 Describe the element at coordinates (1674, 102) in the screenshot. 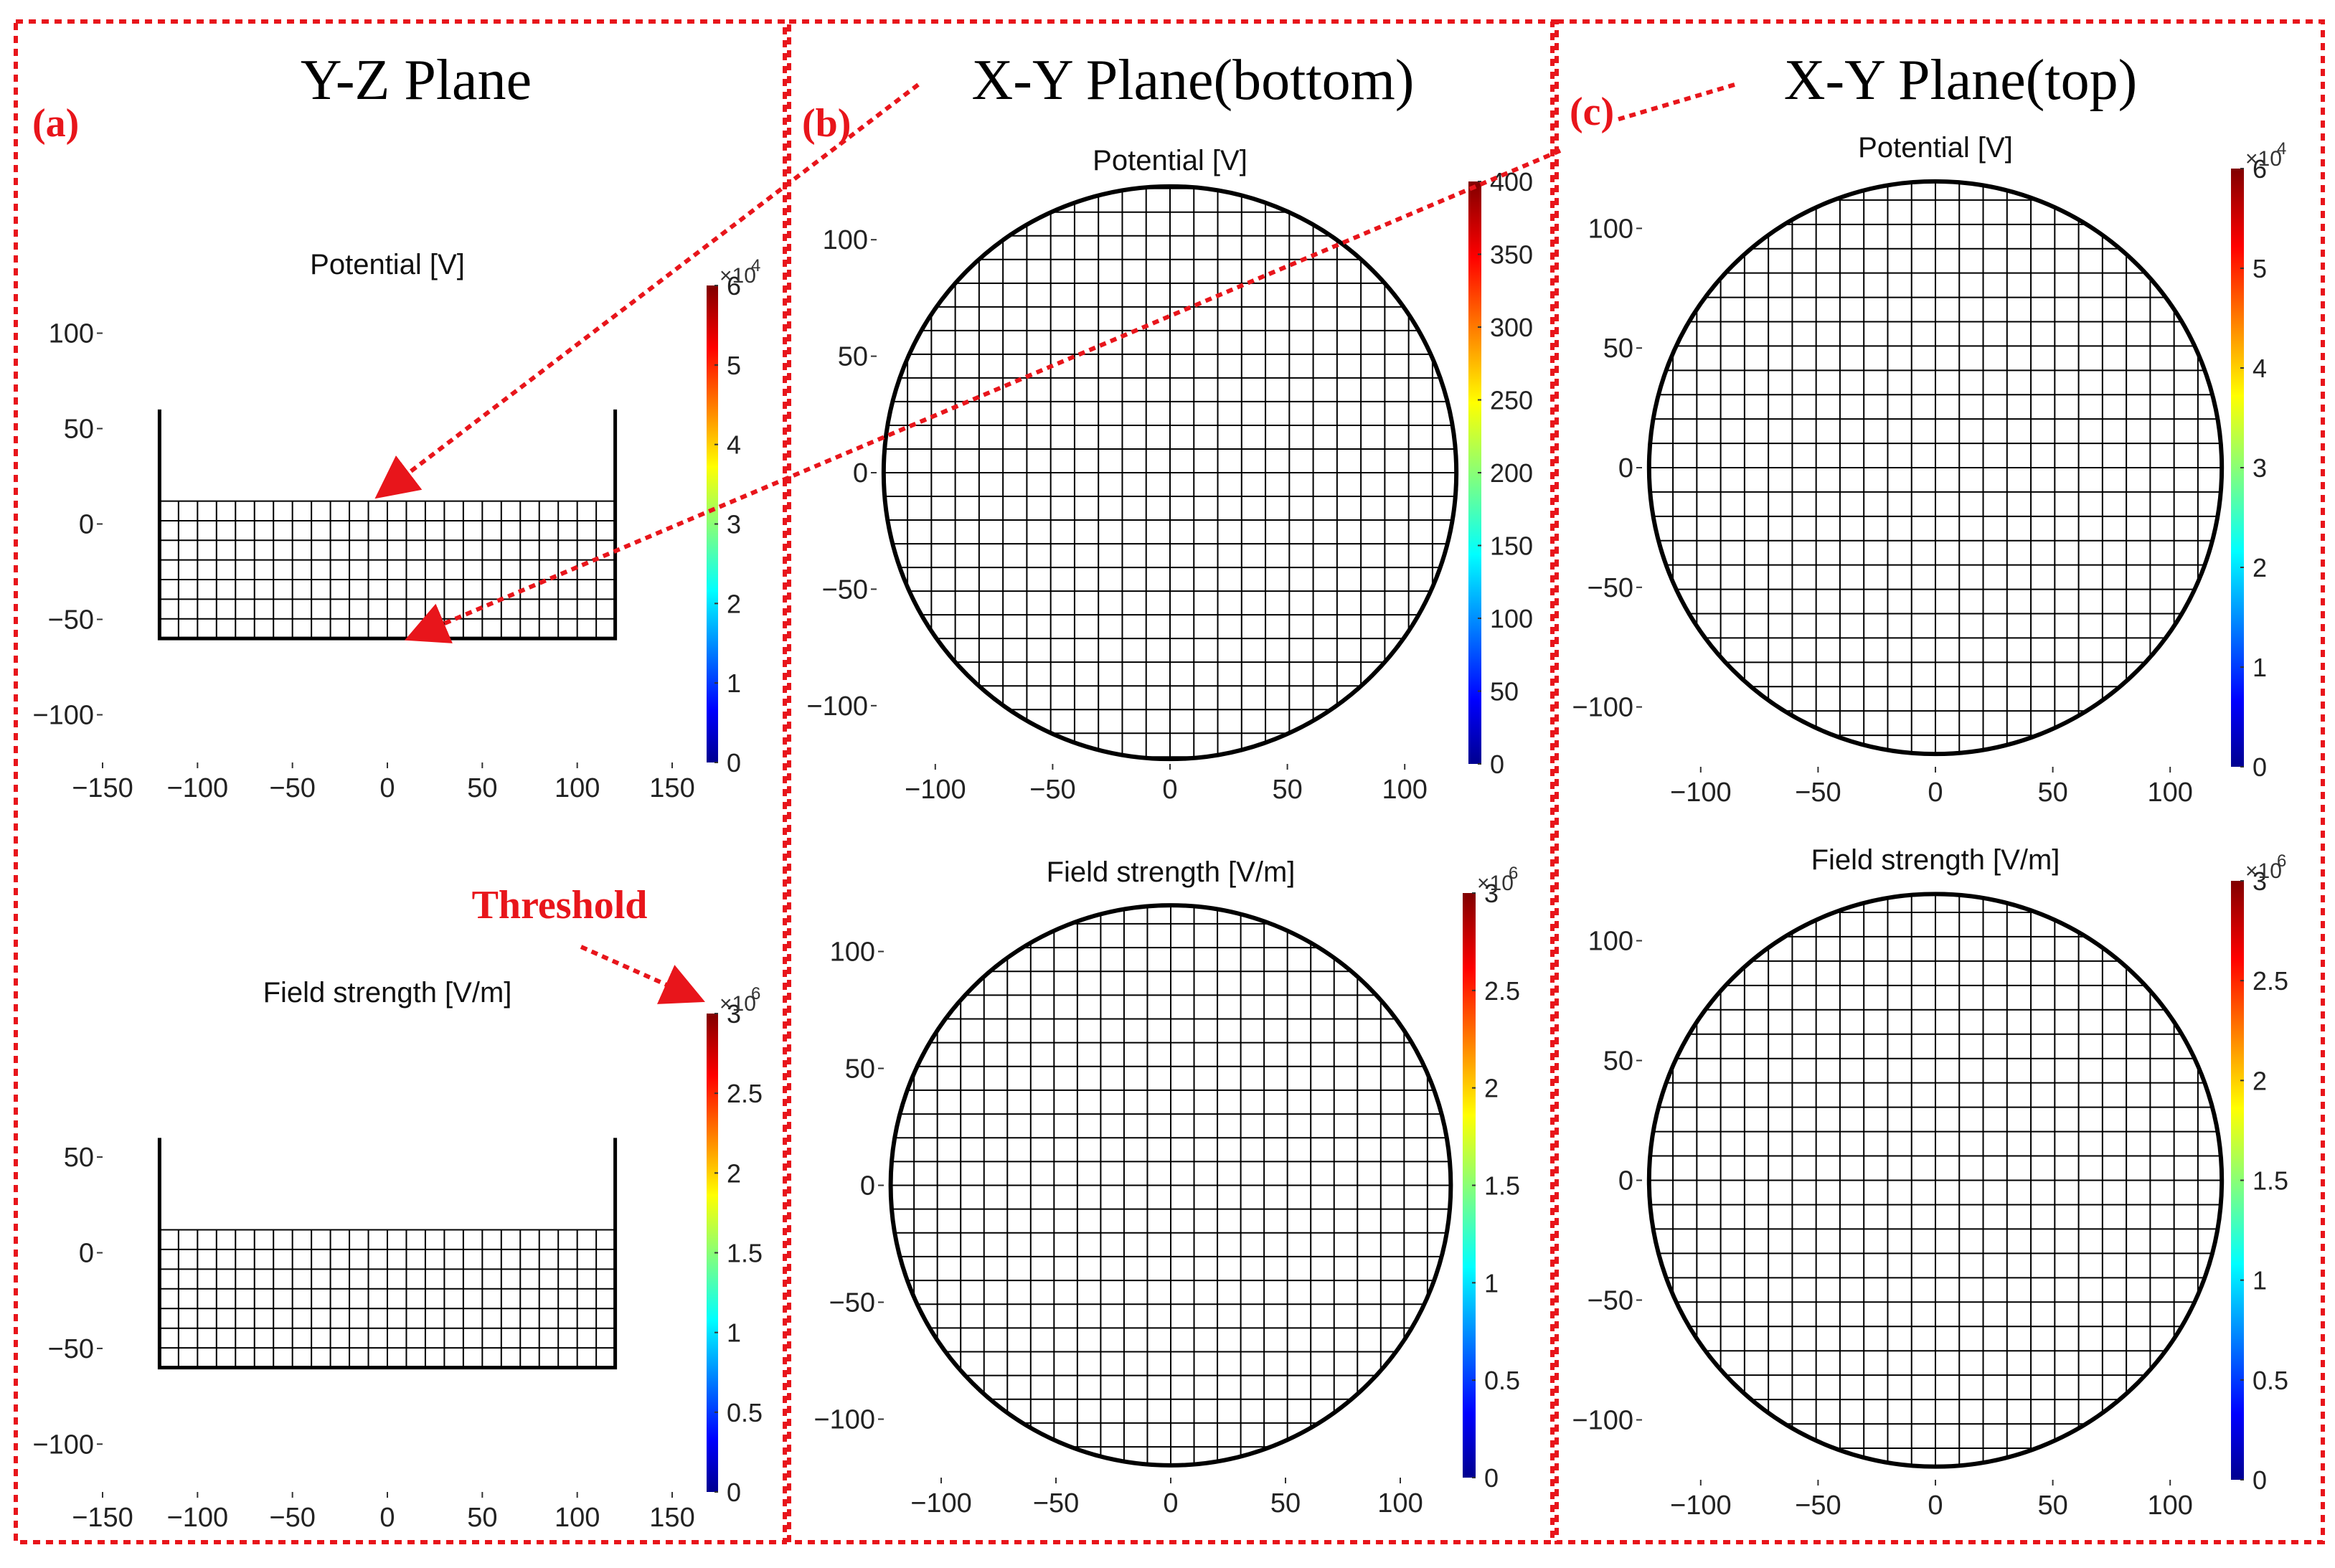

I see `arrow-from-top-title` at that location.